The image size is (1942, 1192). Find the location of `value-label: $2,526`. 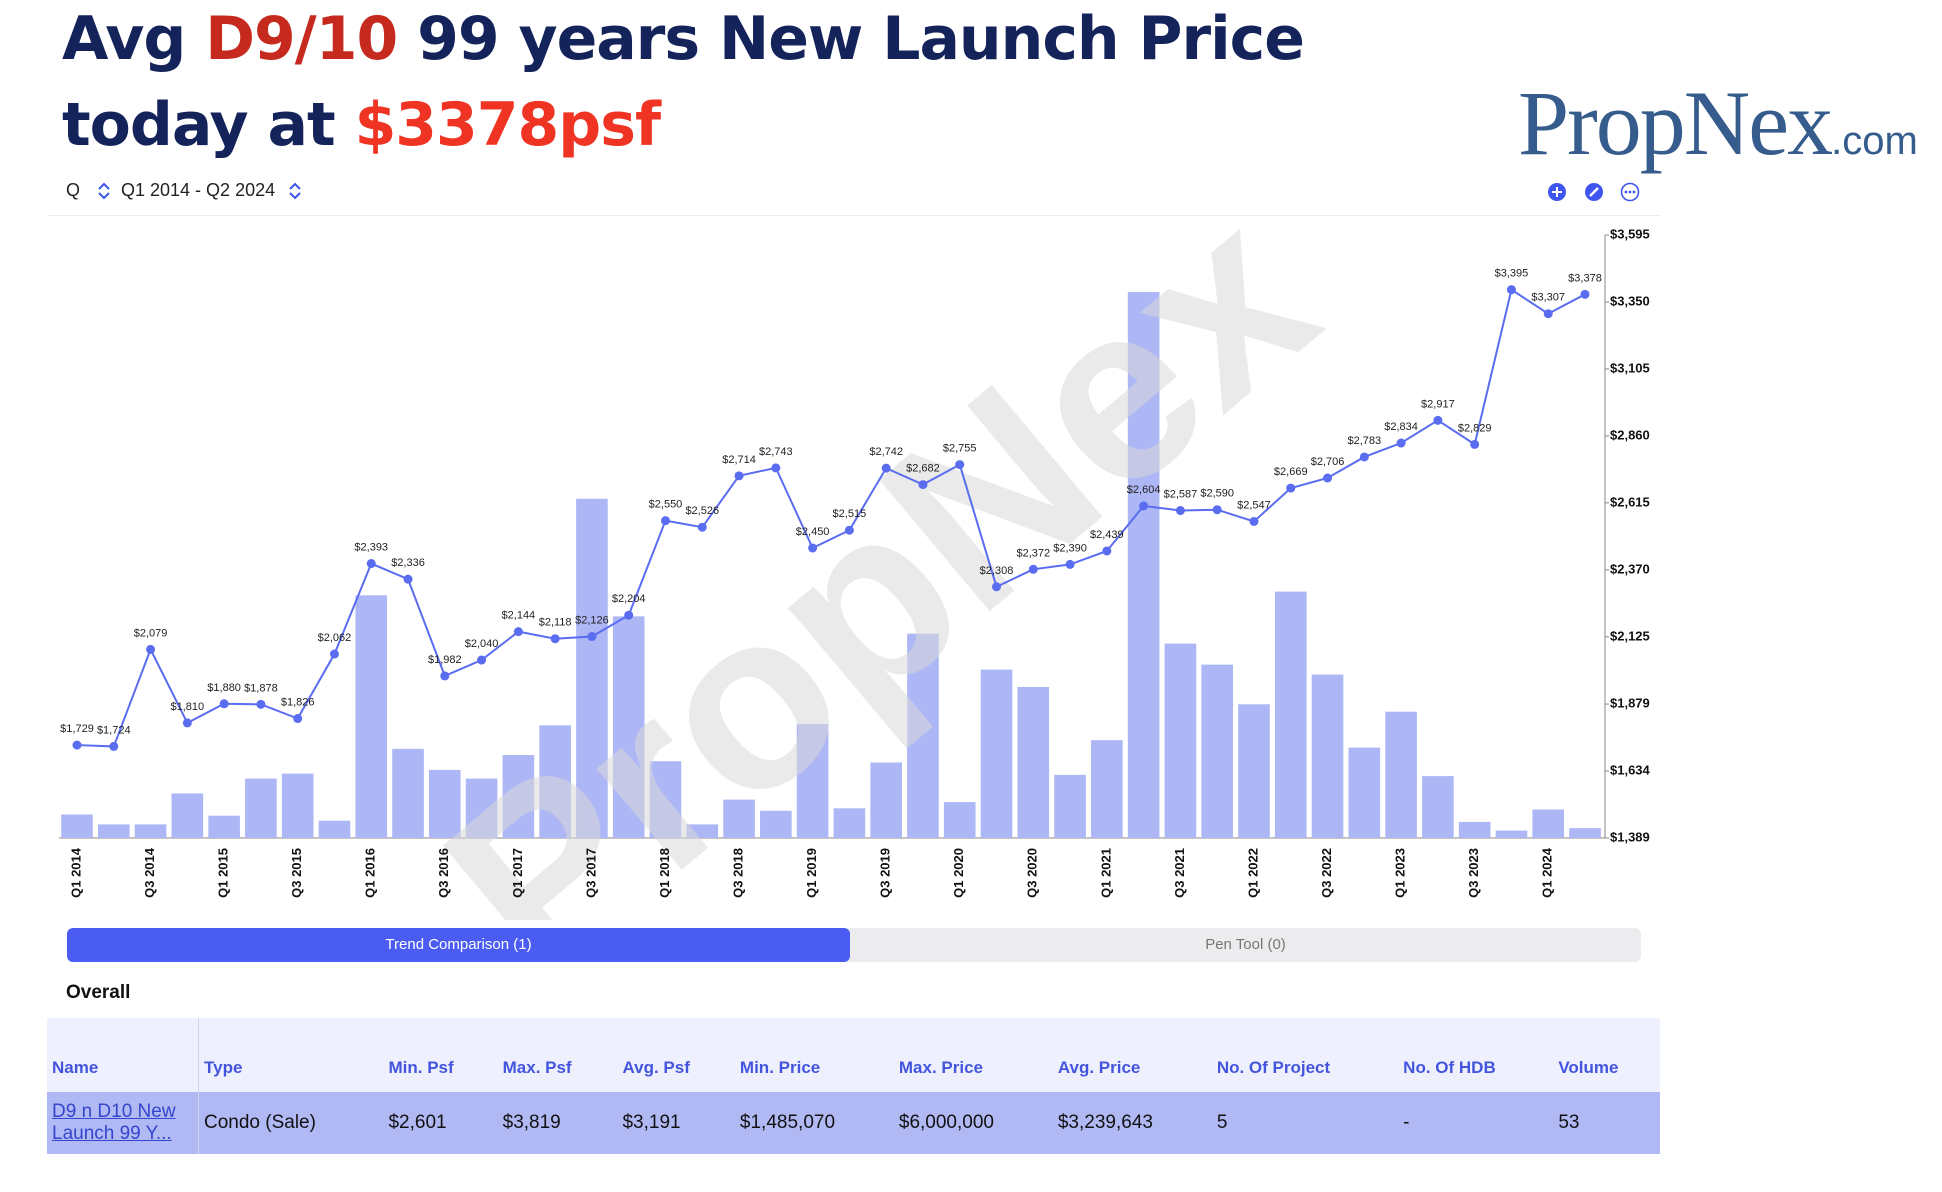

value-label: $2,526 is located at coordinates (702, 511).